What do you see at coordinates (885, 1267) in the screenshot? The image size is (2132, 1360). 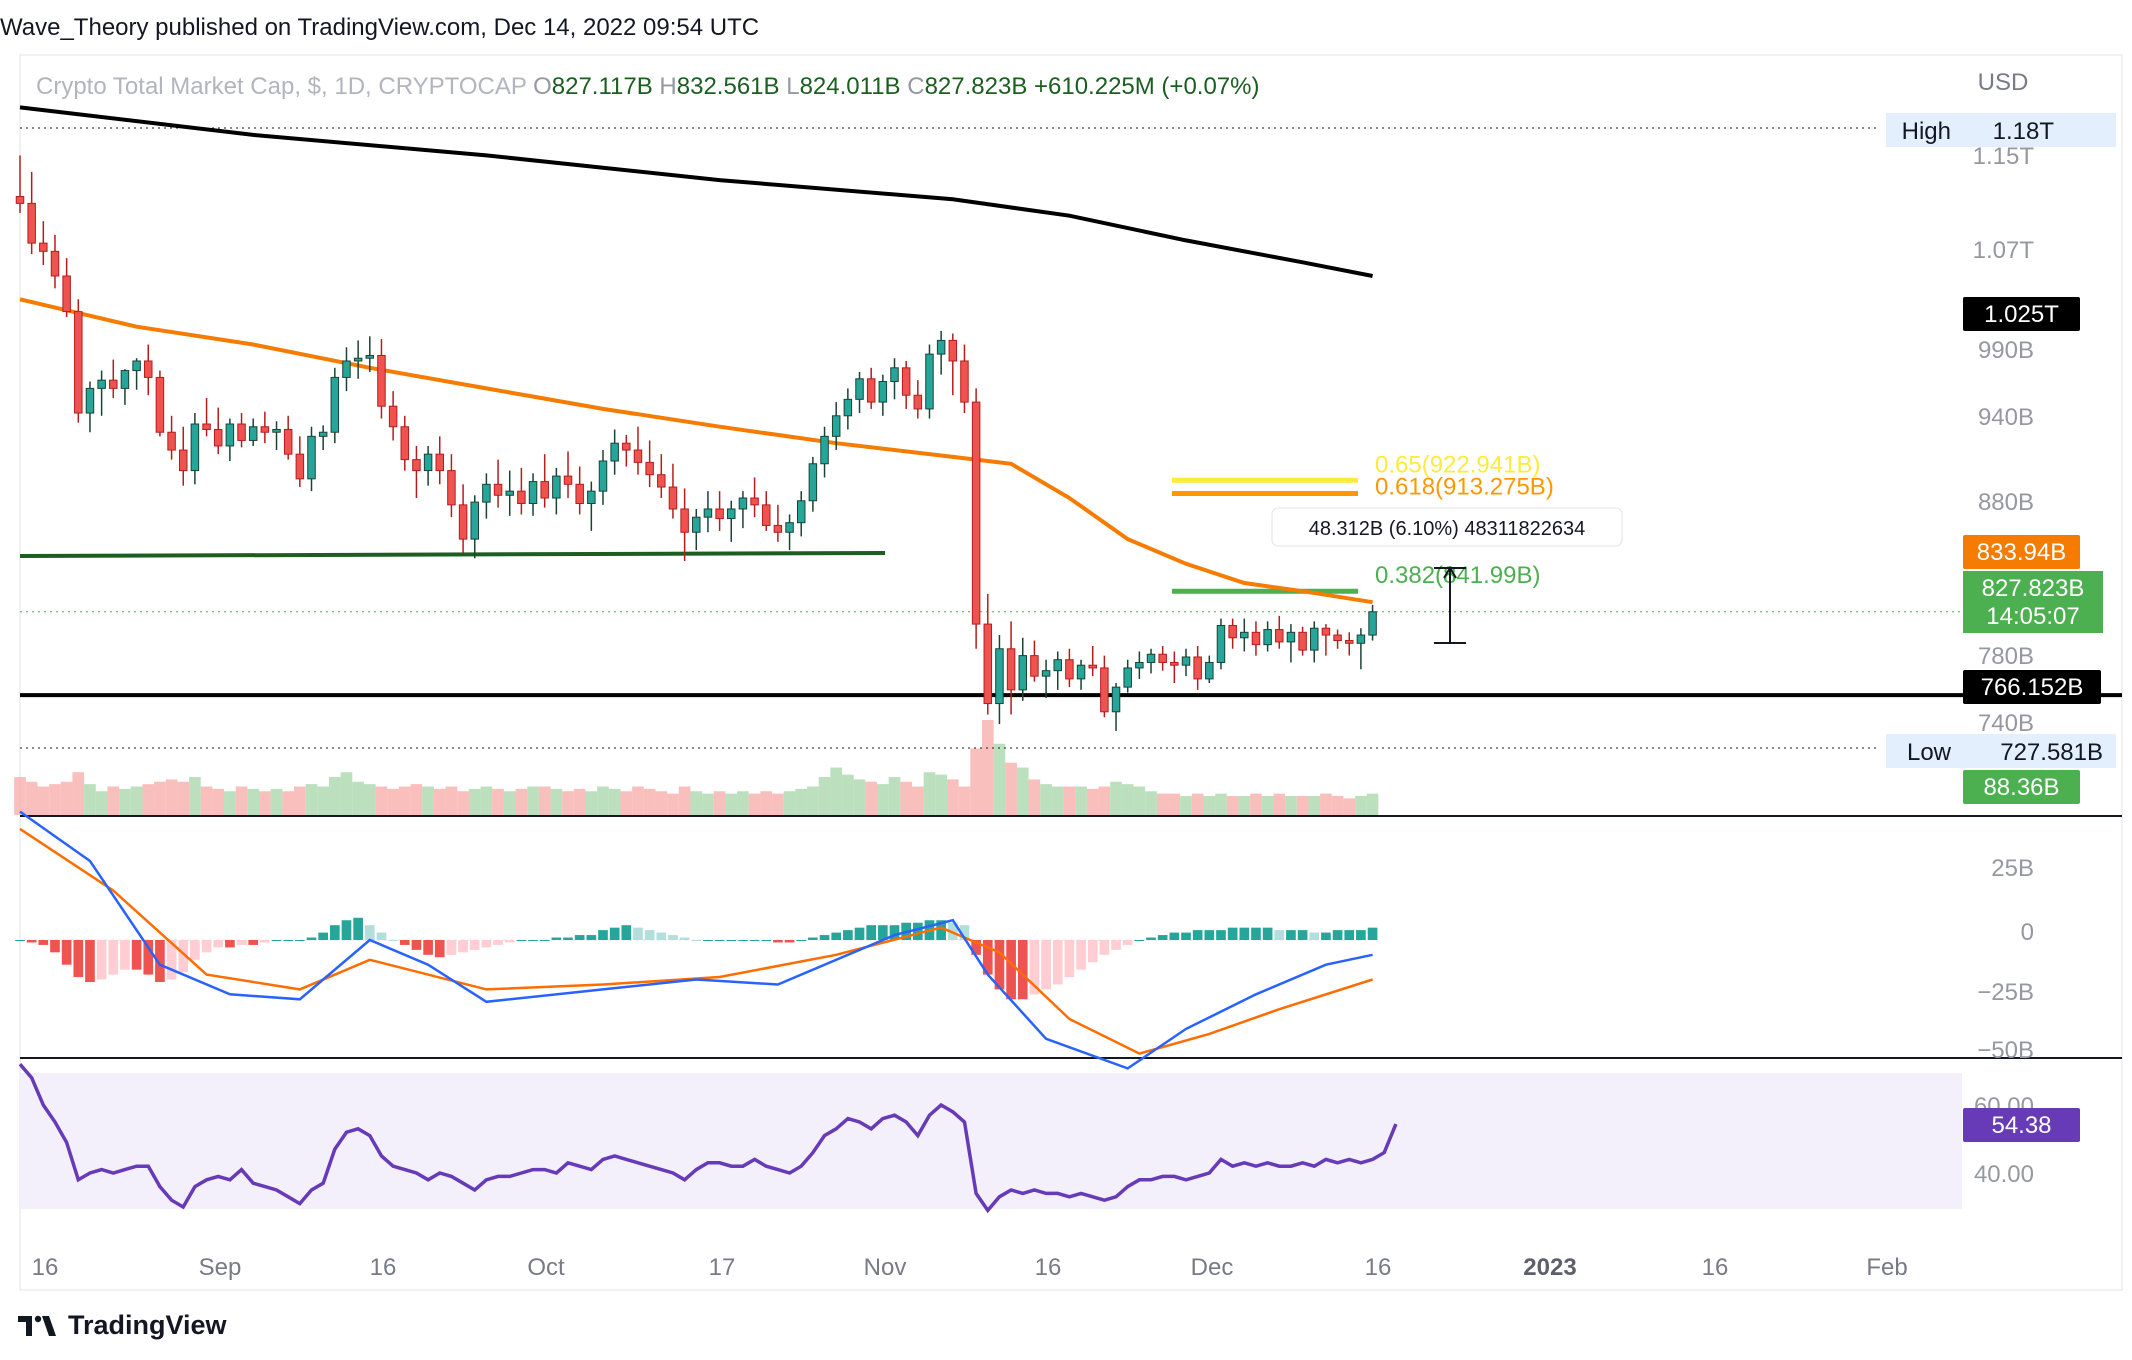 I see `time-axis-label: Nov` at bounding box center [885, 1267].